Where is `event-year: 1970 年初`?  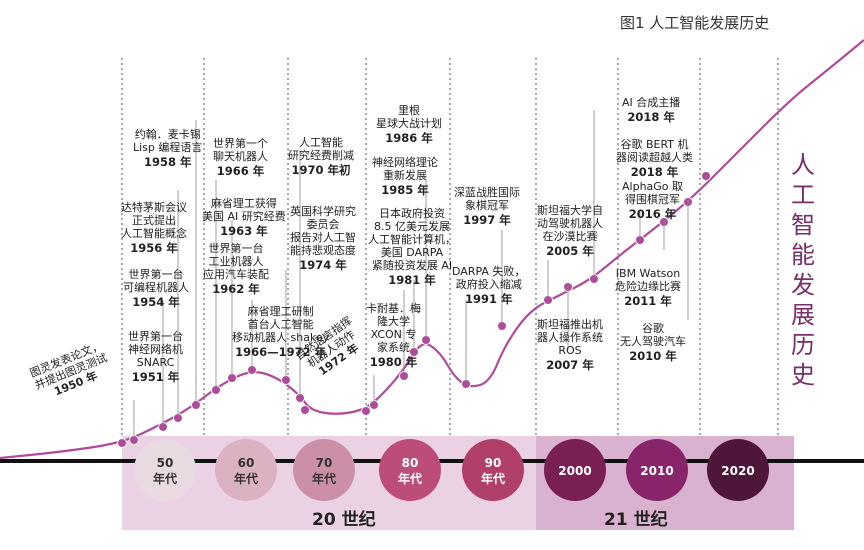
event-year: 1970 年初 is located at coordinates (321, 170).